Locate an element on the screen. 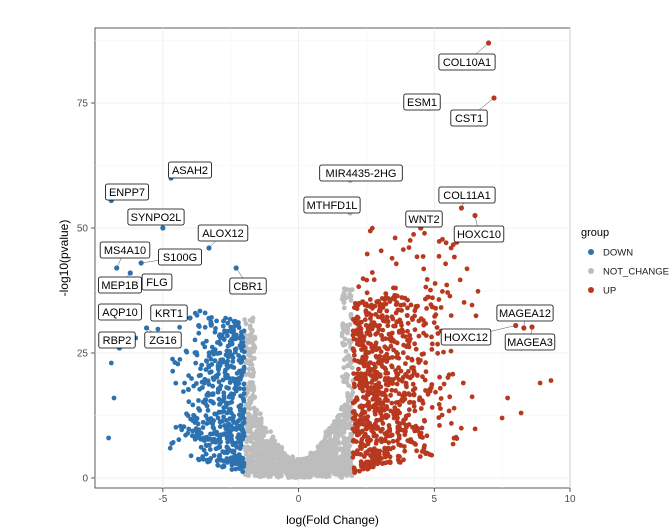 Image resolution: width=672 pixels, height=530 pixels. gene-label: HOXC12 is located at coordinates (478, 335).